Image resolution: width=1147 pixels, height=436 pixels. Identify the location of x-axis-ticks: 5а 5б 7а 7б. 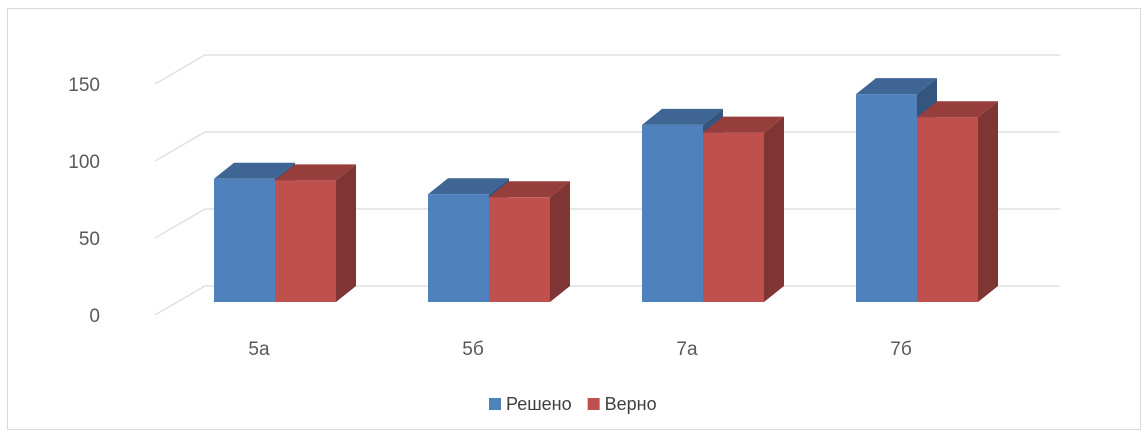
(579, 349).